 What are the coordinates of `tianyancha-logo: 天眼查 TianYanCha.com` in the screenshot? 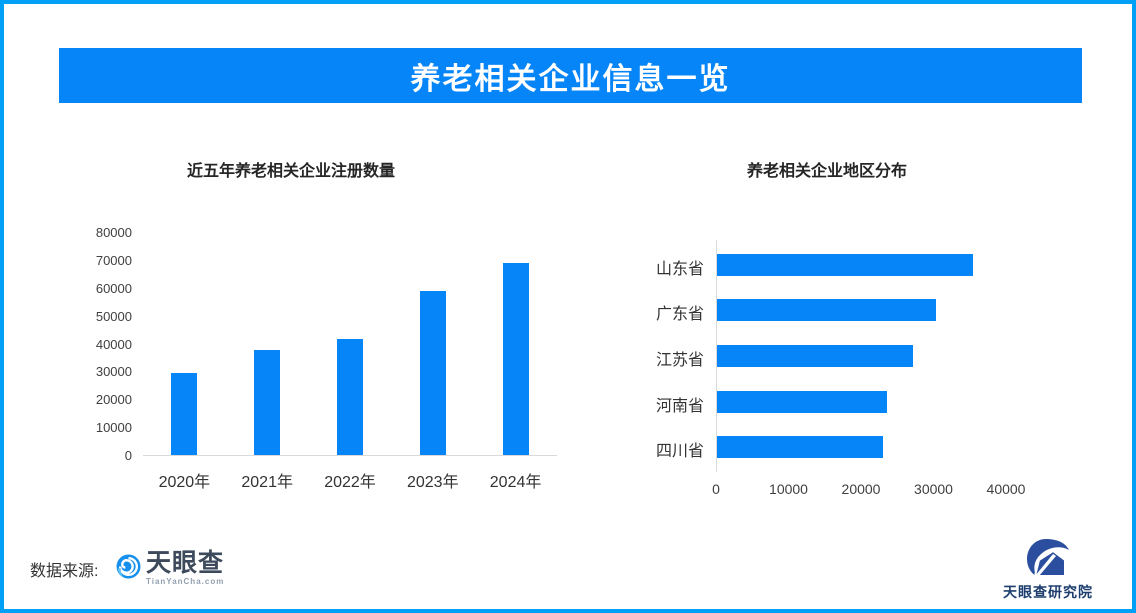 It's located at (170, 568).